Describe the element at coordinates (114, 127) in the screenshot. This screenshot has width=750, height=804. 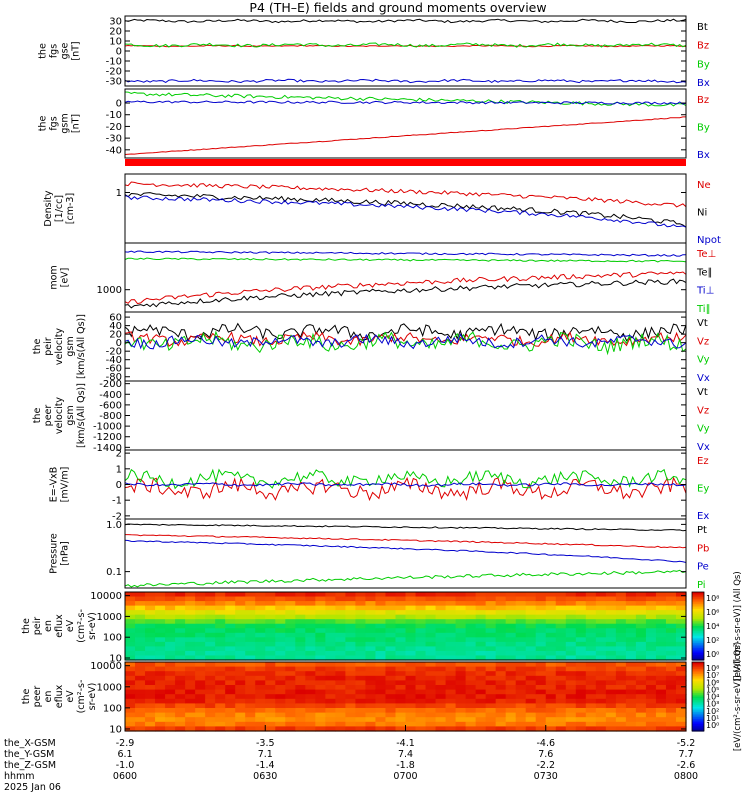
I see `ytick-label: -20` at that location.